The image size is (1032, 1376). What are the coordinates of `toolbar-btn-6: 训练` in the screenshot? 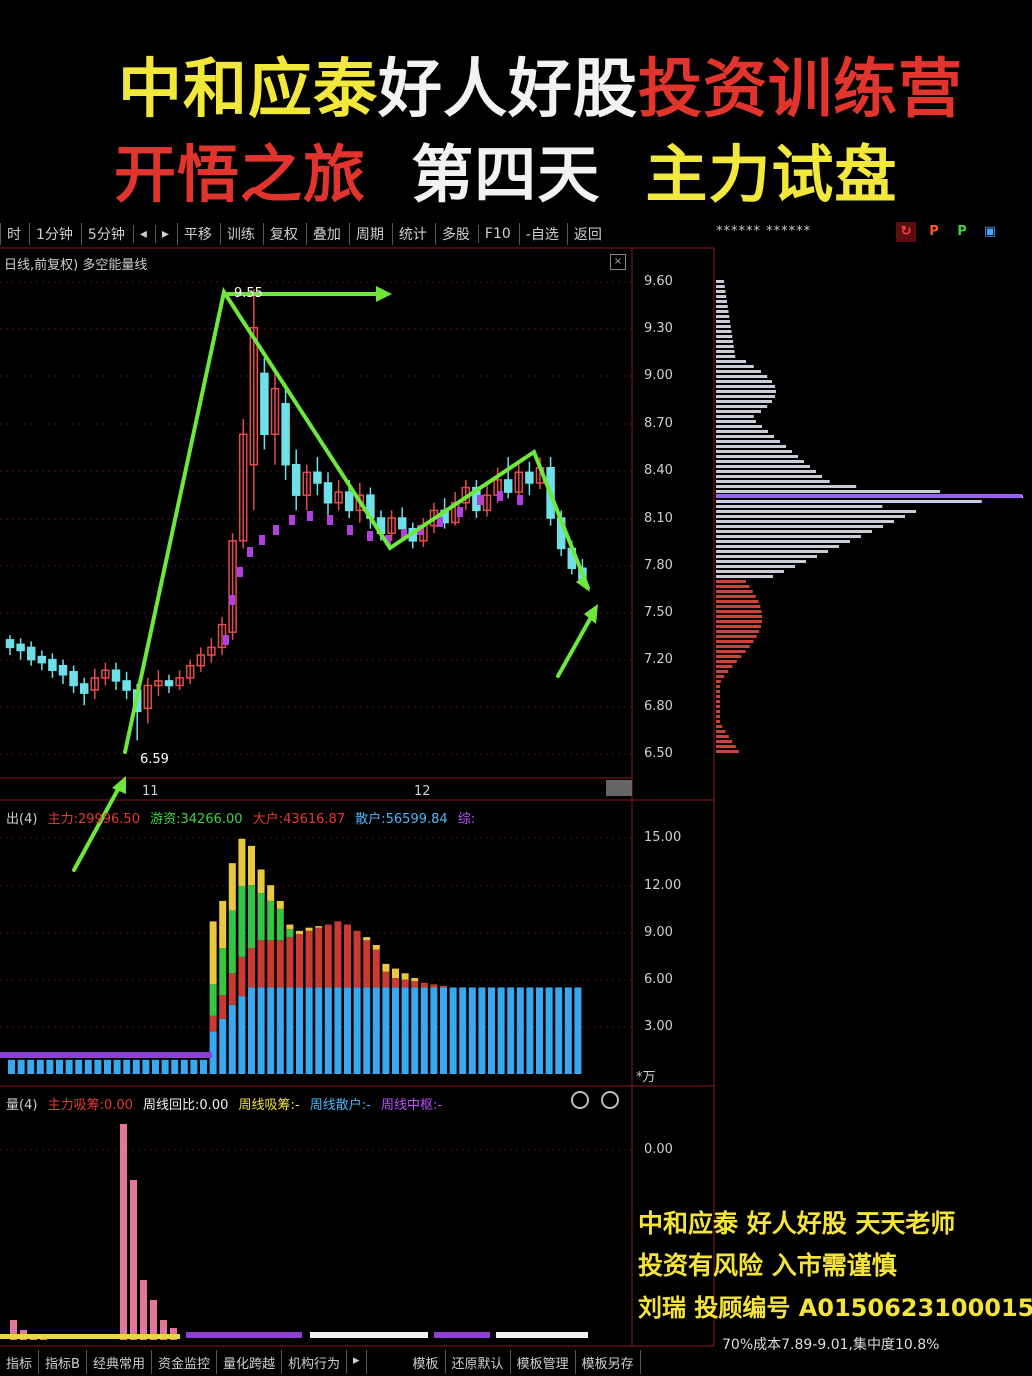 It's located at (240, 234).